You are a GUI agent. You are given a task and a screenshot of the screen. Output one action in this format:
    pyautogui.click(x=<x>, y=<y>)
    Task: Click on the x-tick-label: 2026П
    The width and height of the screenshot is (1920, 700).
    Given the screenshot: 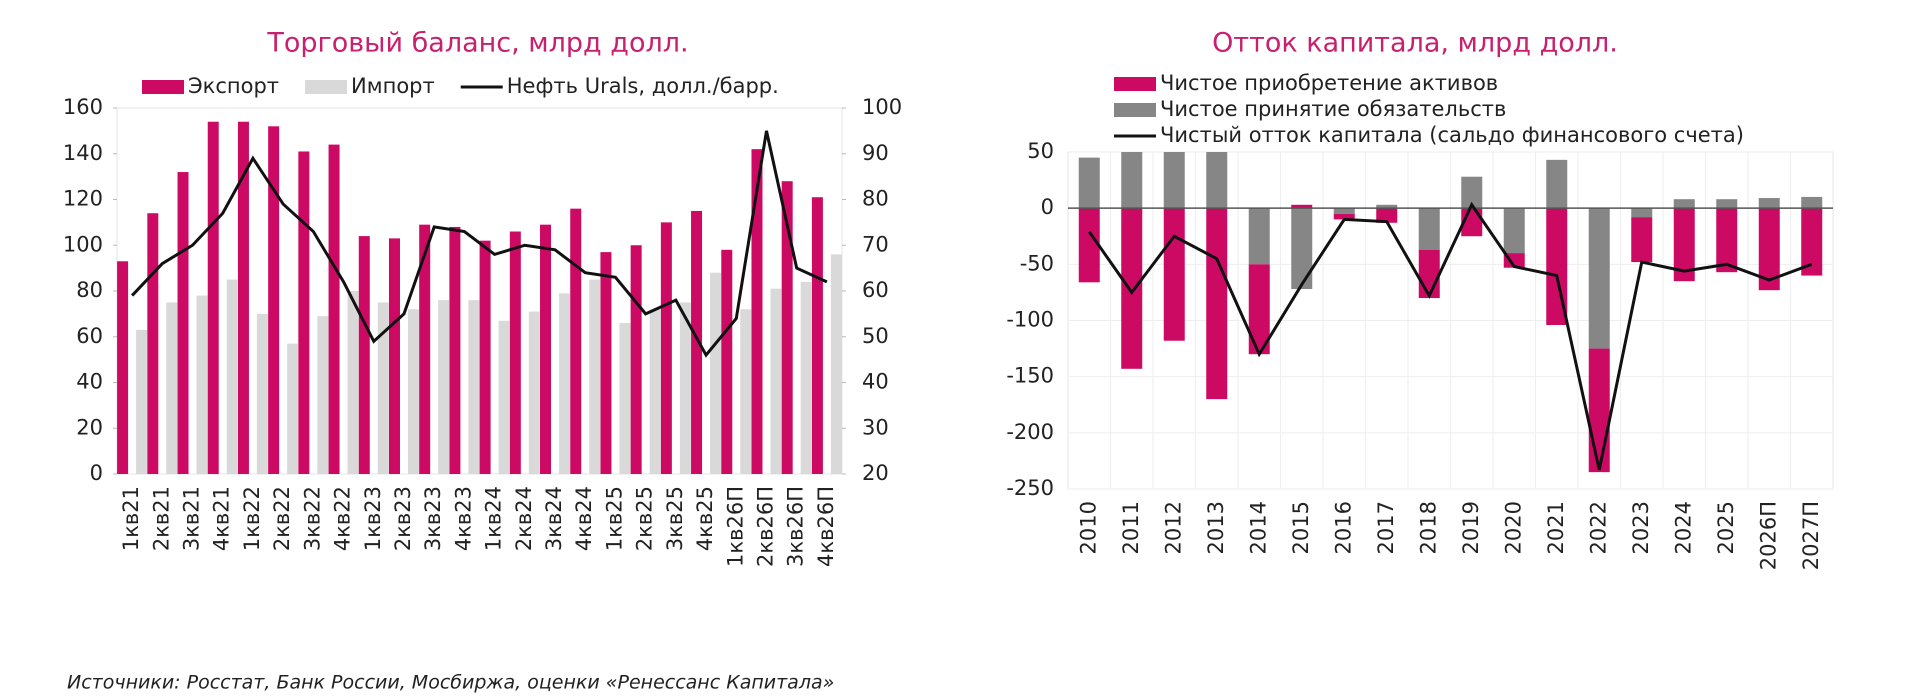 What is the action you would take?
    pyautogui.click(x=1768, y=535)
    